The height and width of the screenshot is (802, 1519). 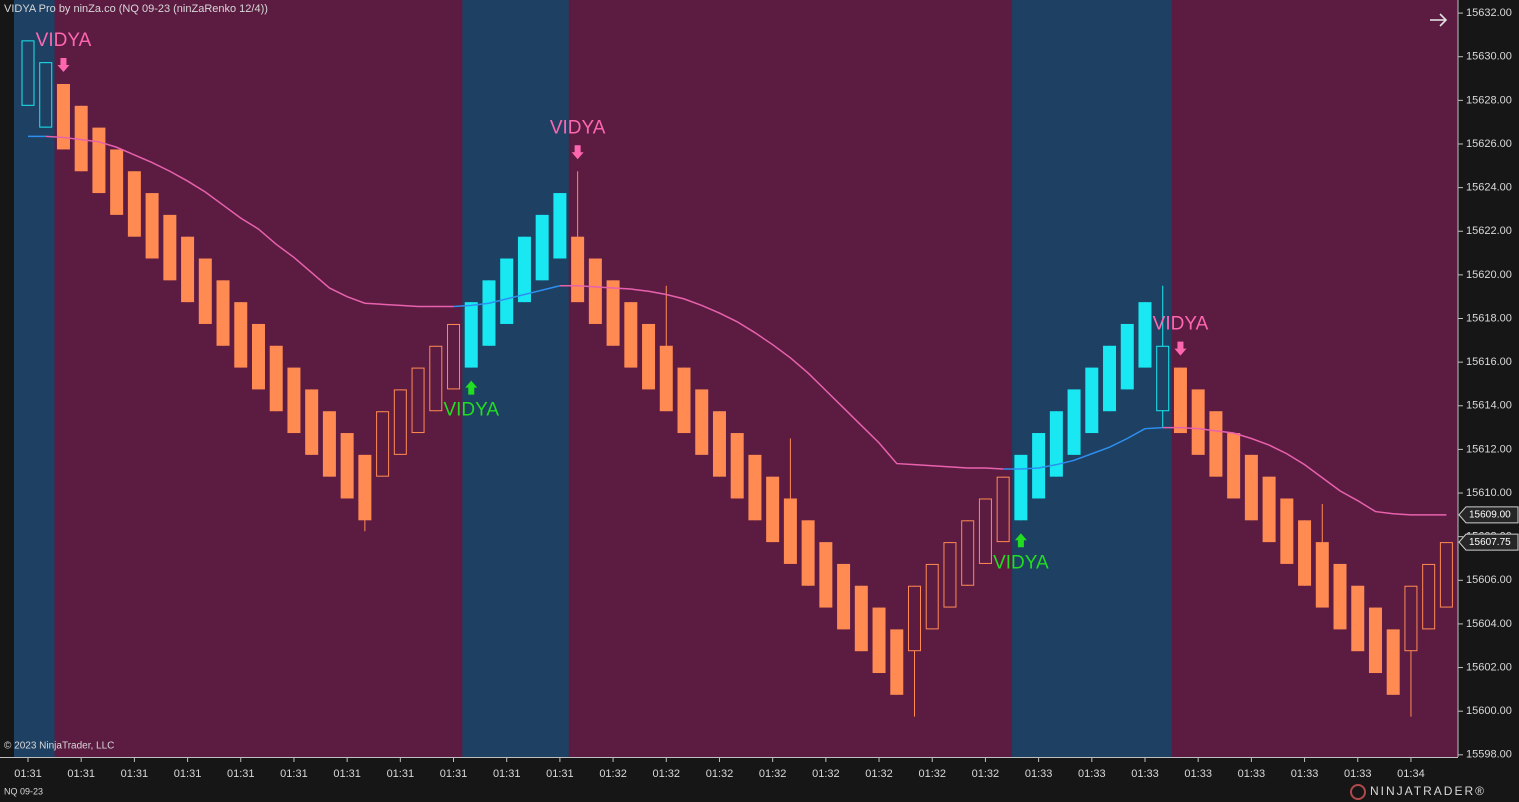 What do you see at coordinates (1489, 493) in the screenshot?
I see `y-tick-label: 15610.00` at bounding box center [1489, 493].